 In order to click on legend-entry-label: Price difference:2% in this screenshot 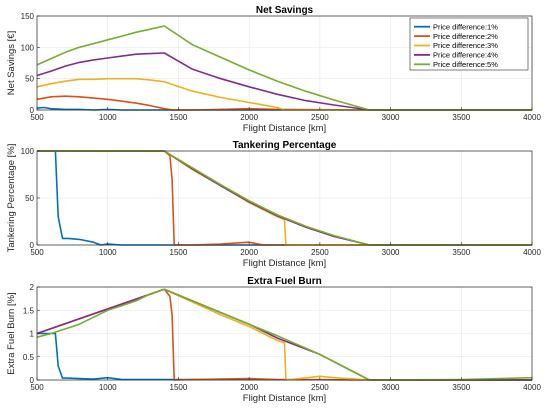, I will do `click(465, 36)`.